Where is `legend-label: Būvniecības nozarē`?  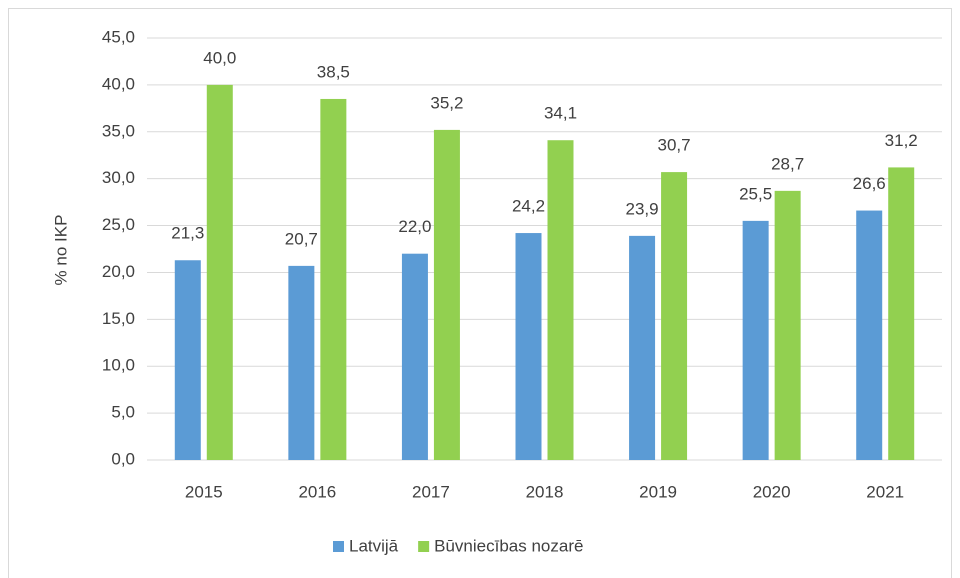 legend-label: Būvniecības nozarē is located at coordinates (508, 545).